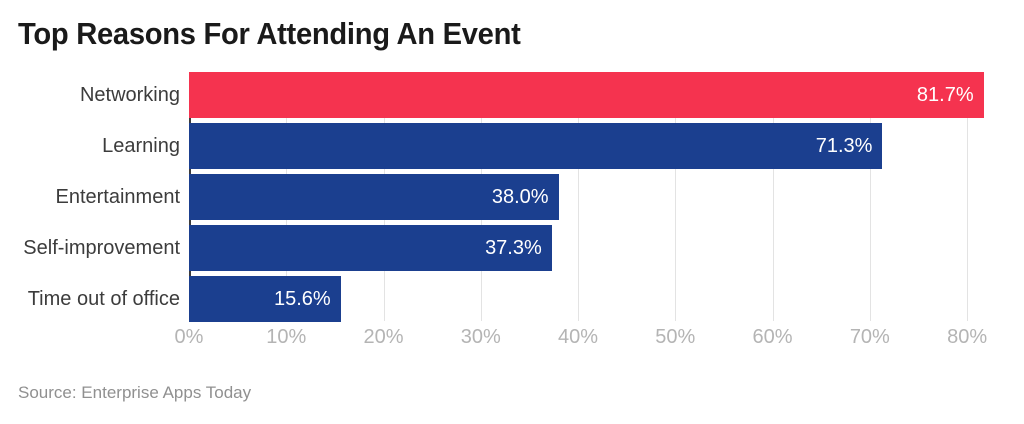 The width and height of the screenshot is (1024, 424). Describe the element at coordinates (520, 197) in the screenshot. I see `bar-value-label: 38.0%` at that location.